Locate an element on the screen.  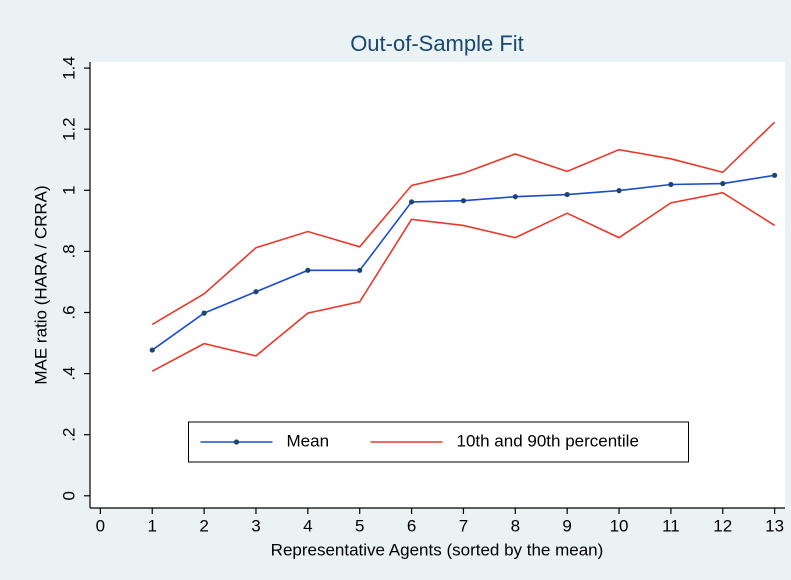
x-tick-label: 5 is located at coordinates (359, 525).